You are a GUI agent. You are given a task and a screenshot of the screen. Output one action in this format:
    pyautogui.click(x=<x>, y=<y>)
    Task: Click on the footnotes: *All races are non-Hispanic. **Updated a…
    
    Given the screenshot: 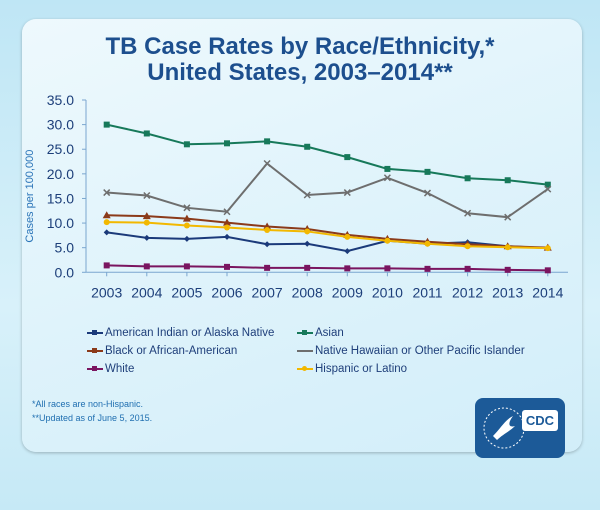 What is the action you would take?
    pyautogui.click(x=92, y=411)
    